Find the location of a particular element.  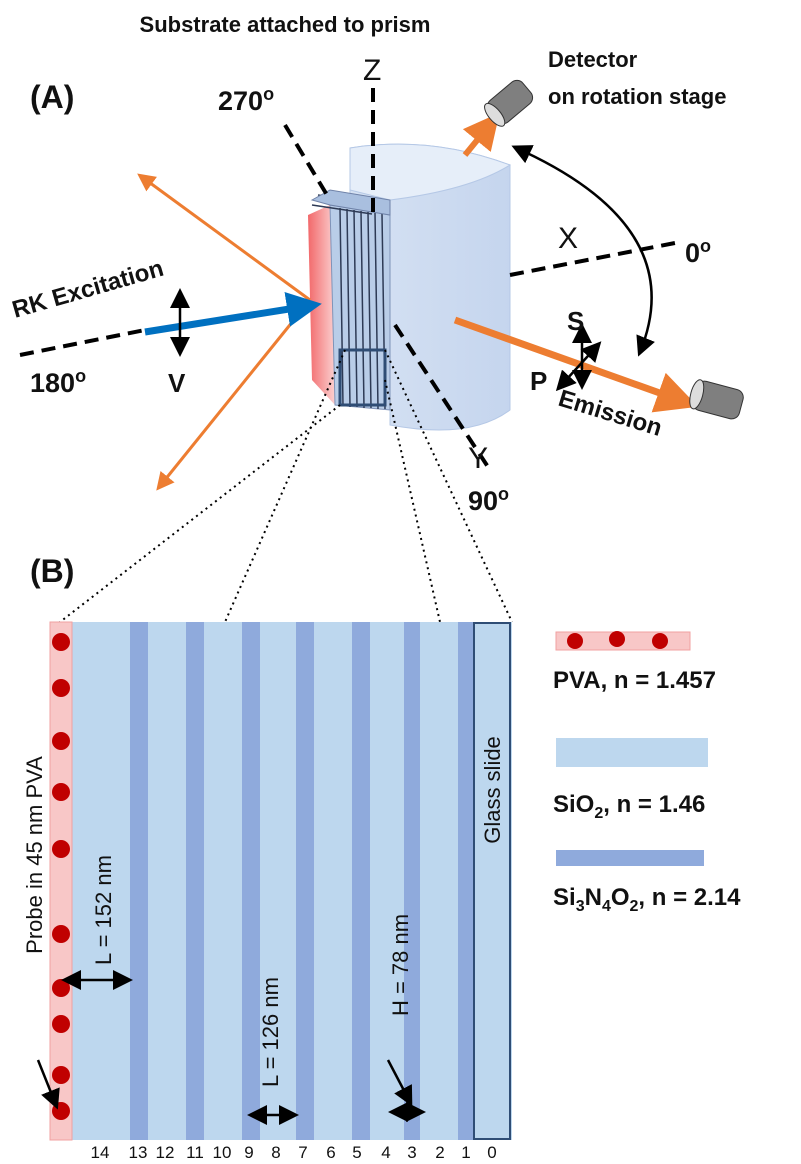

layer-number: 1 is located at coordinates (465, 1152).